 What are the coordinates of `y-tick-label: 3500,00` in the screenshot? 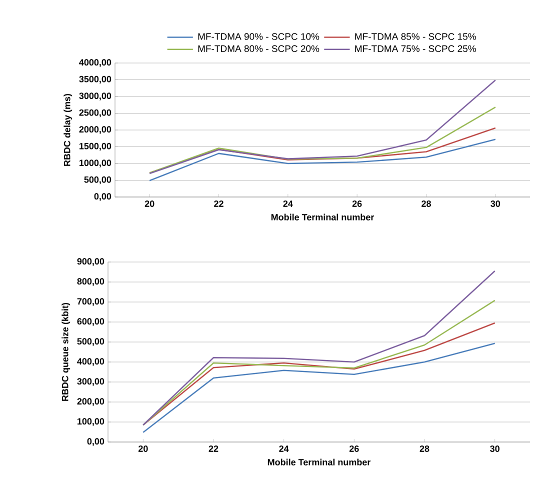 It's located at (95, 80).